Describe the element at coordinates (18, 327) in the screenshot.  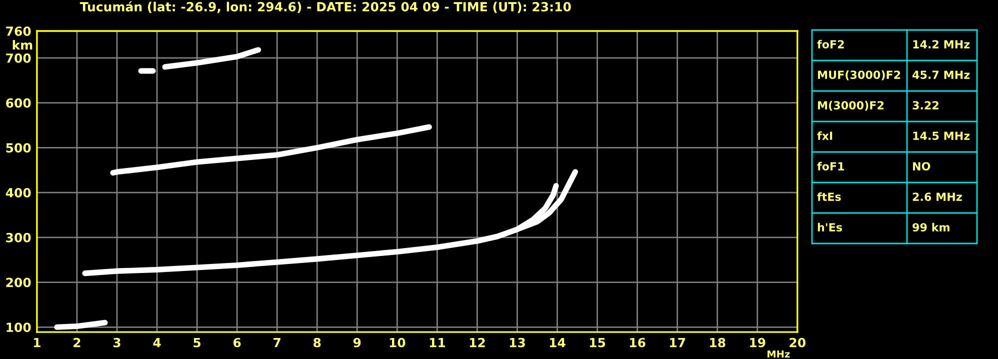
I see `y-tick-label: 100` at that location.